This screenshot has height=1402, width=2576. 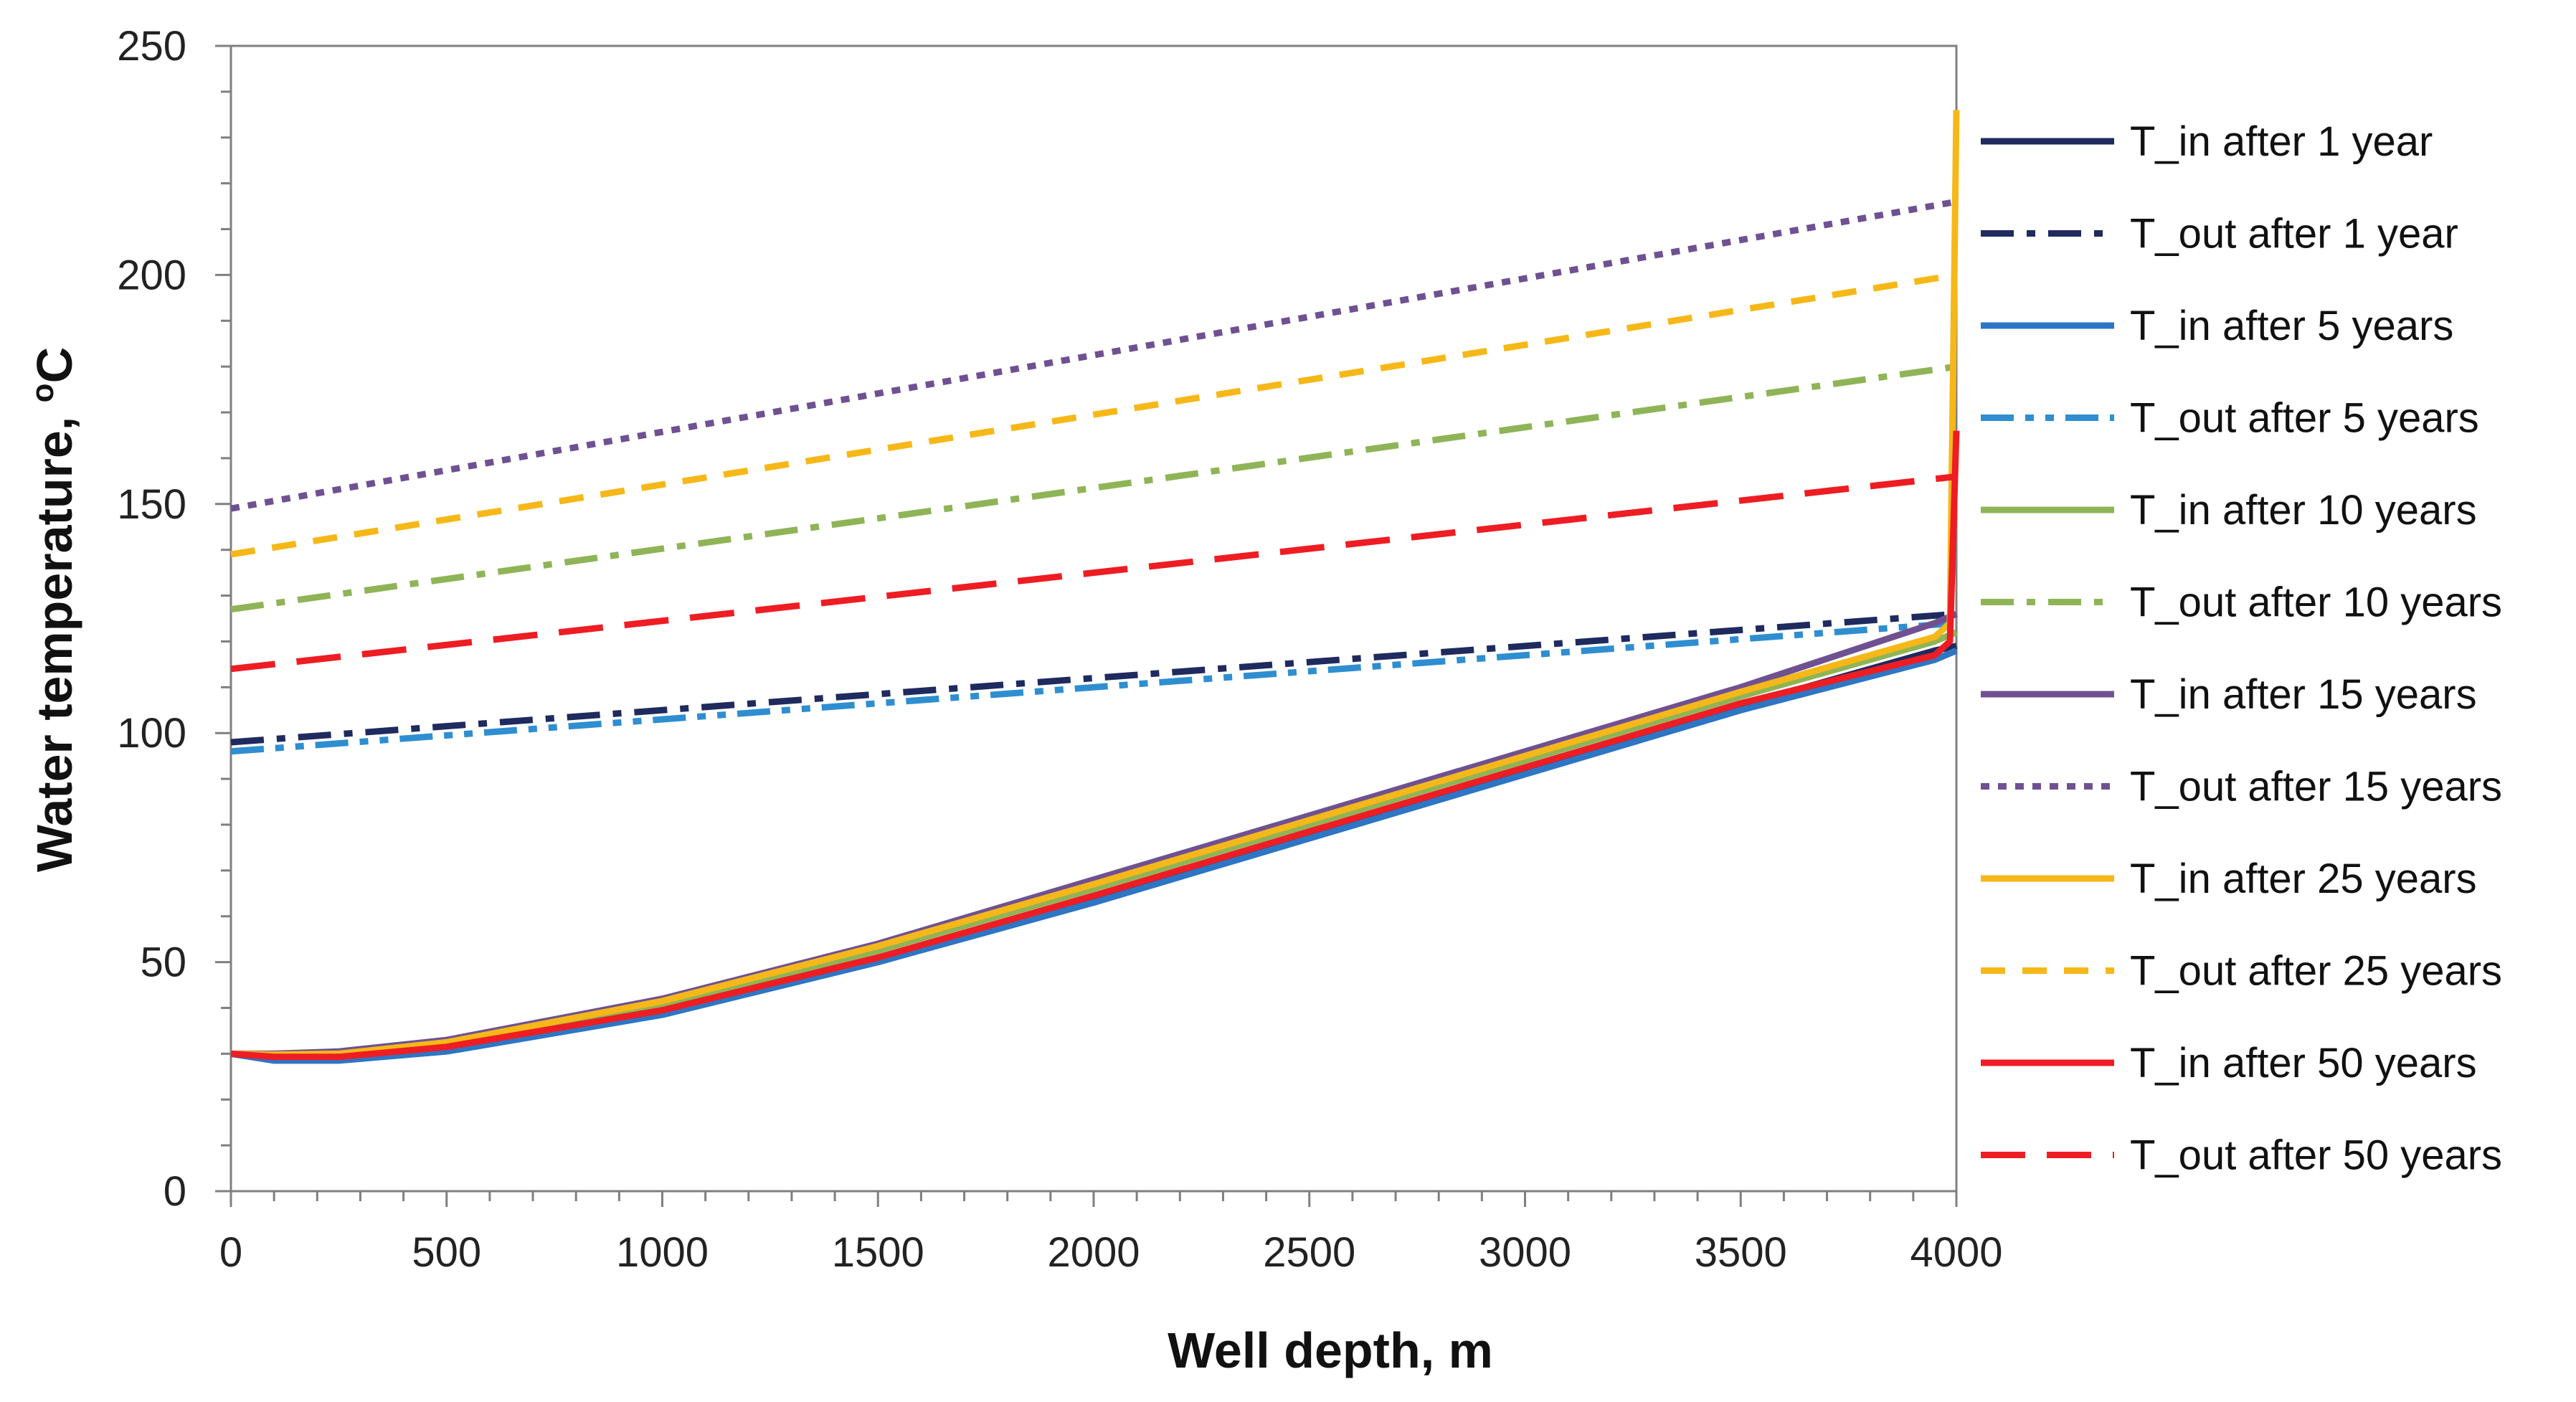 I want to click on y-tick-label: 100, so click(x=151, y=734).